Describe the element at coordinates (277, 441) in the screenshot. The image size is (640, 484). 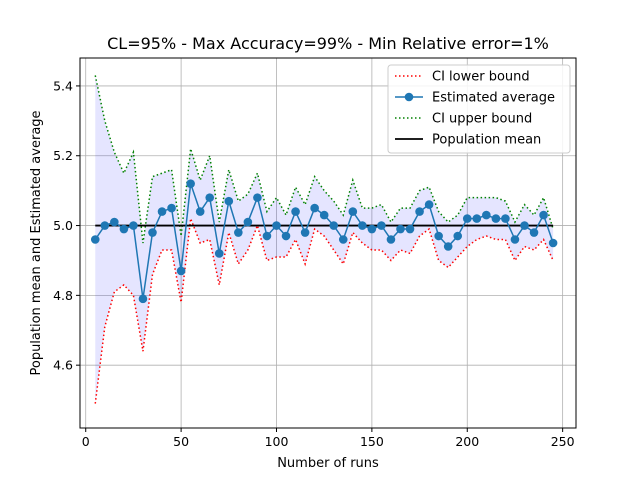
I see `x-tick-label: 100` at that location.